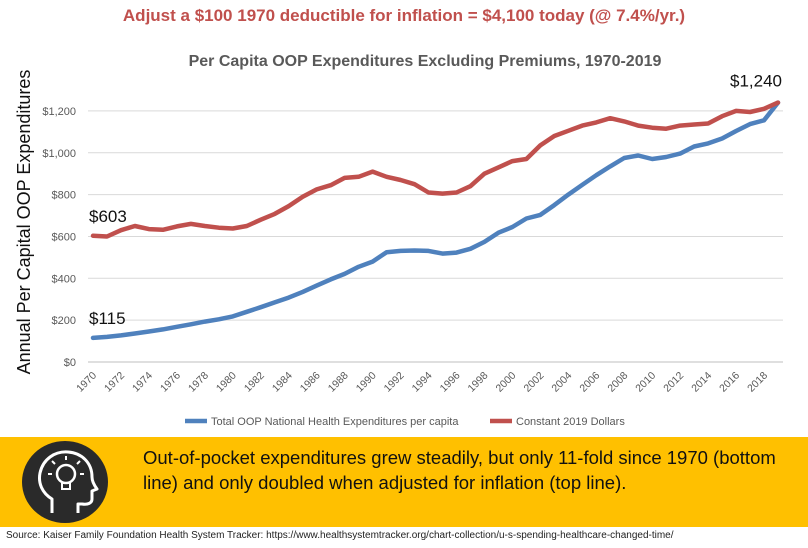  What do you see at coordinates (450, 382) in the screenshot?
I see `x-tick-label: 1996` at bounding box center [450, 382].